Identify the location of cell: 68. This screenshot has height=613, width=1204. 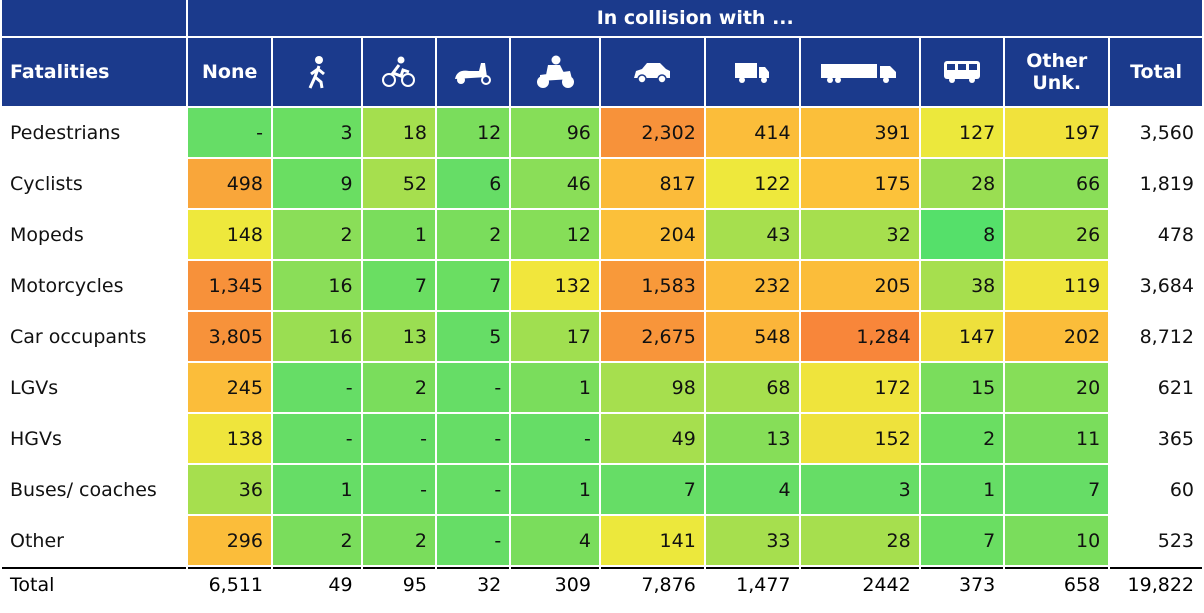
(752, 387).